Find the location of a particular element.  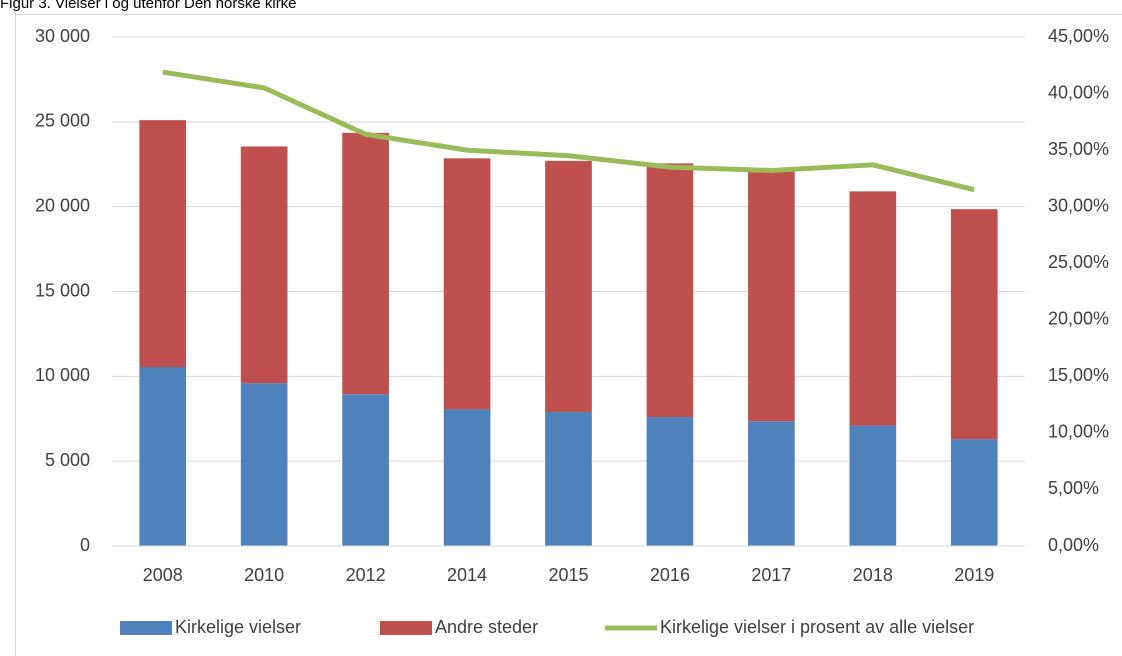

y-tick-label: 25 000 is located at coordinates (62, 121).